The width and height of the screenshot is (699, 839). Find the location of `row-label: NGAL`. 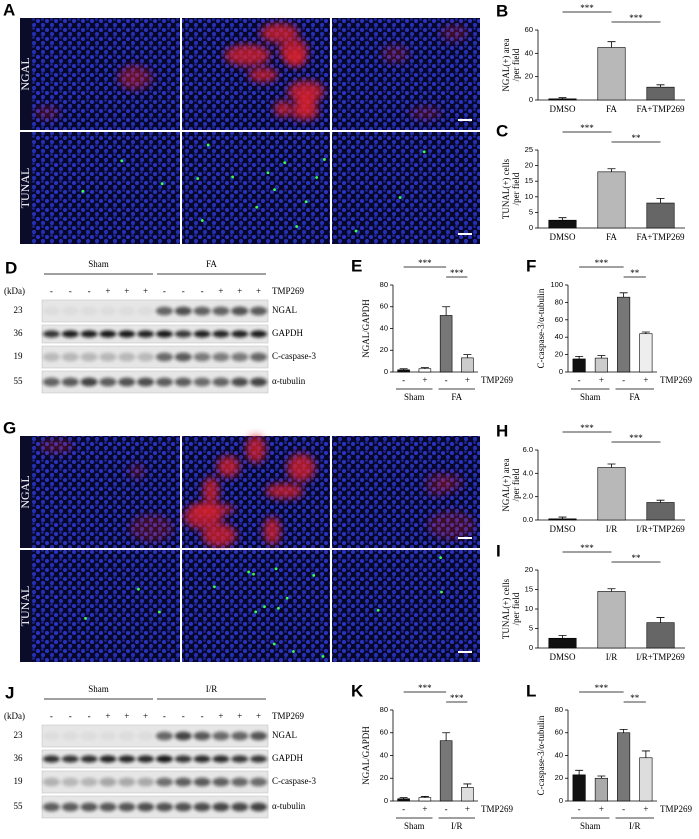

row-label: NGAL is located at coordinates (25, 491).